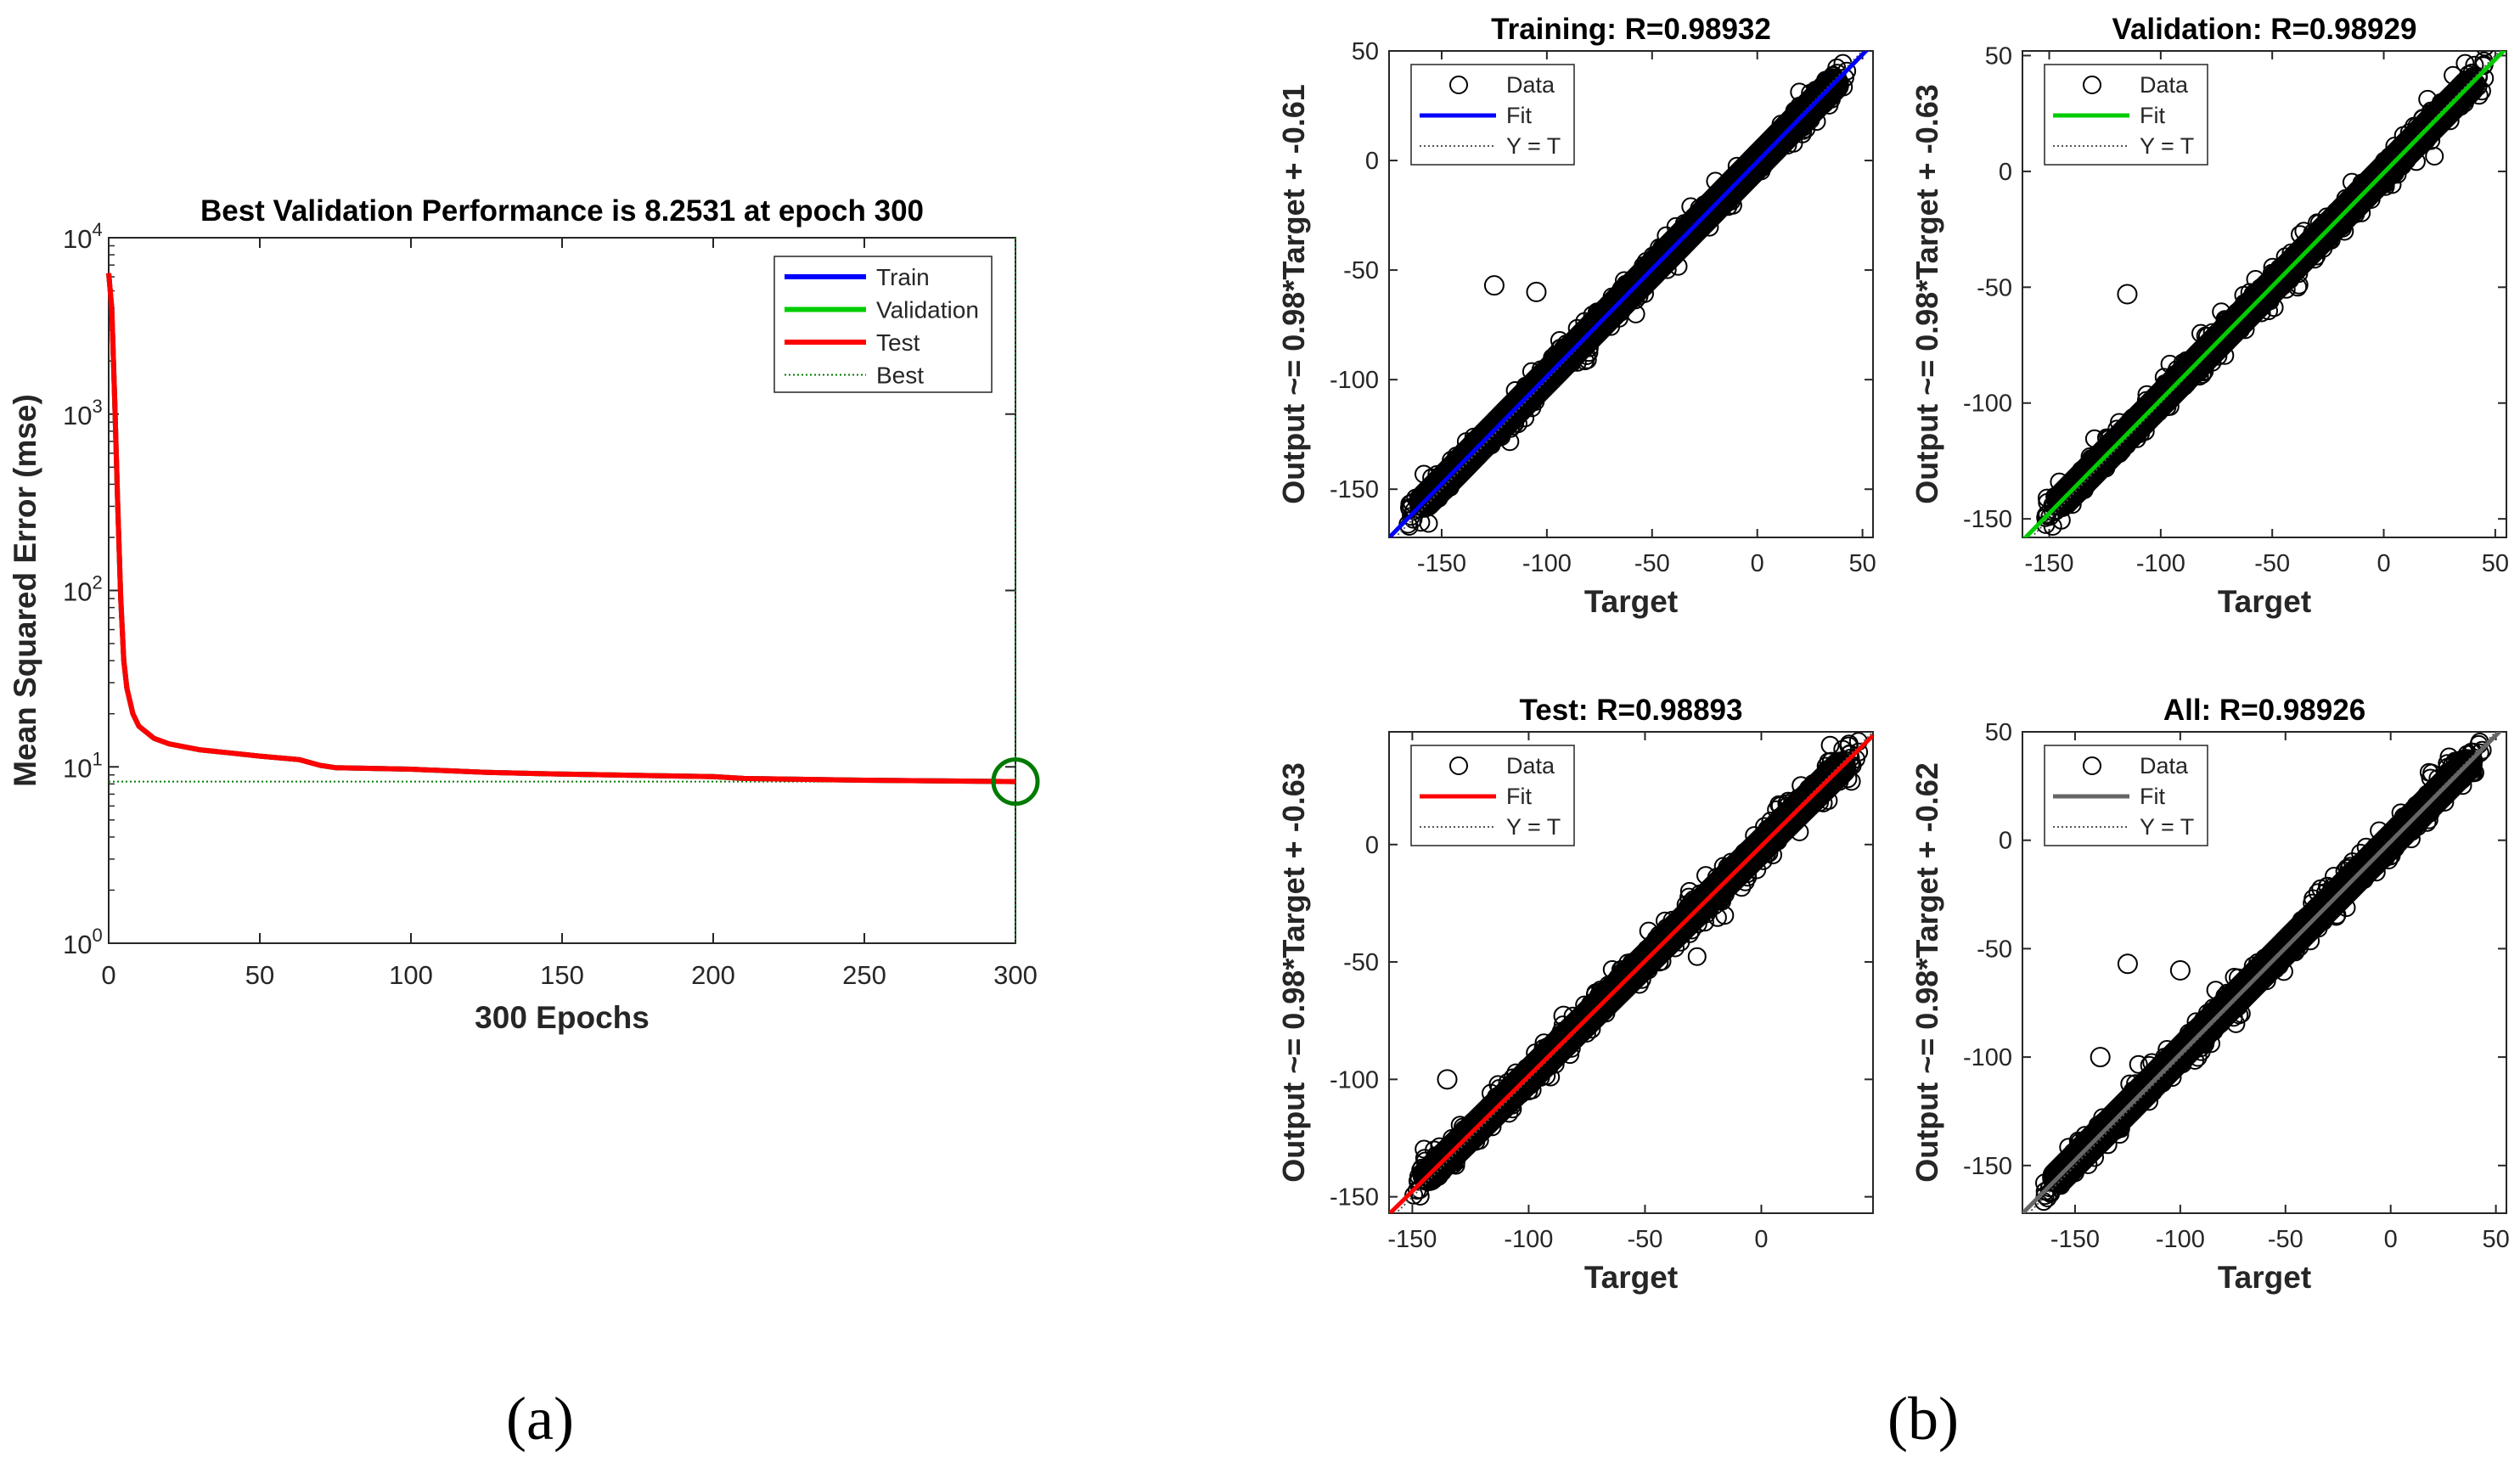  I want to click on chart-title: Training: R=0.98932, so click(1631, 30).